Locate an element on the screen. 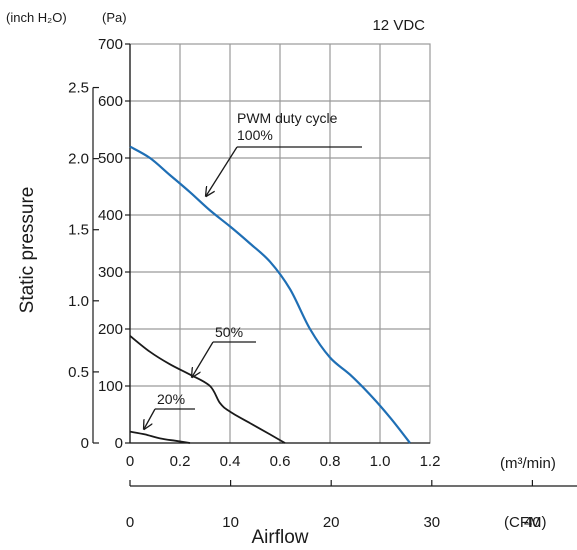 This screenshot has height=550, width=577. y-axis-title: Static pressure is located at coordinates (27, 250).